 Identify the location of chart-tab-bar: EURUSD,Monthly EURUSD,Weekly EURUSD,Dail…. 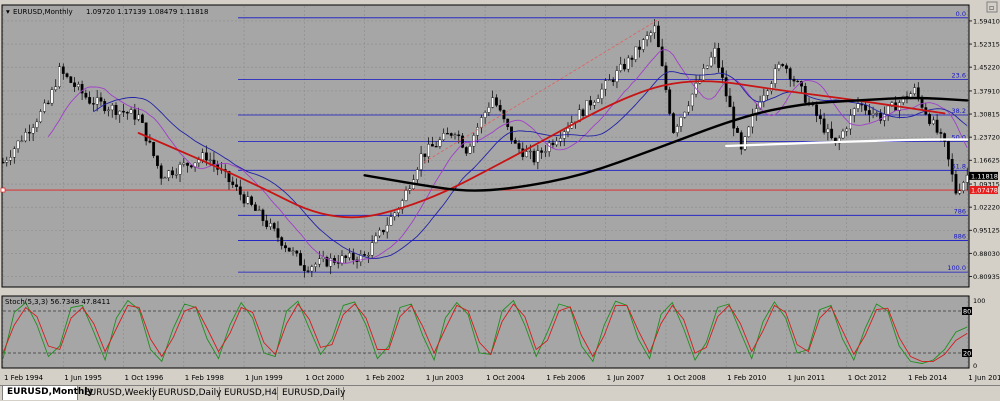
(500, 393).